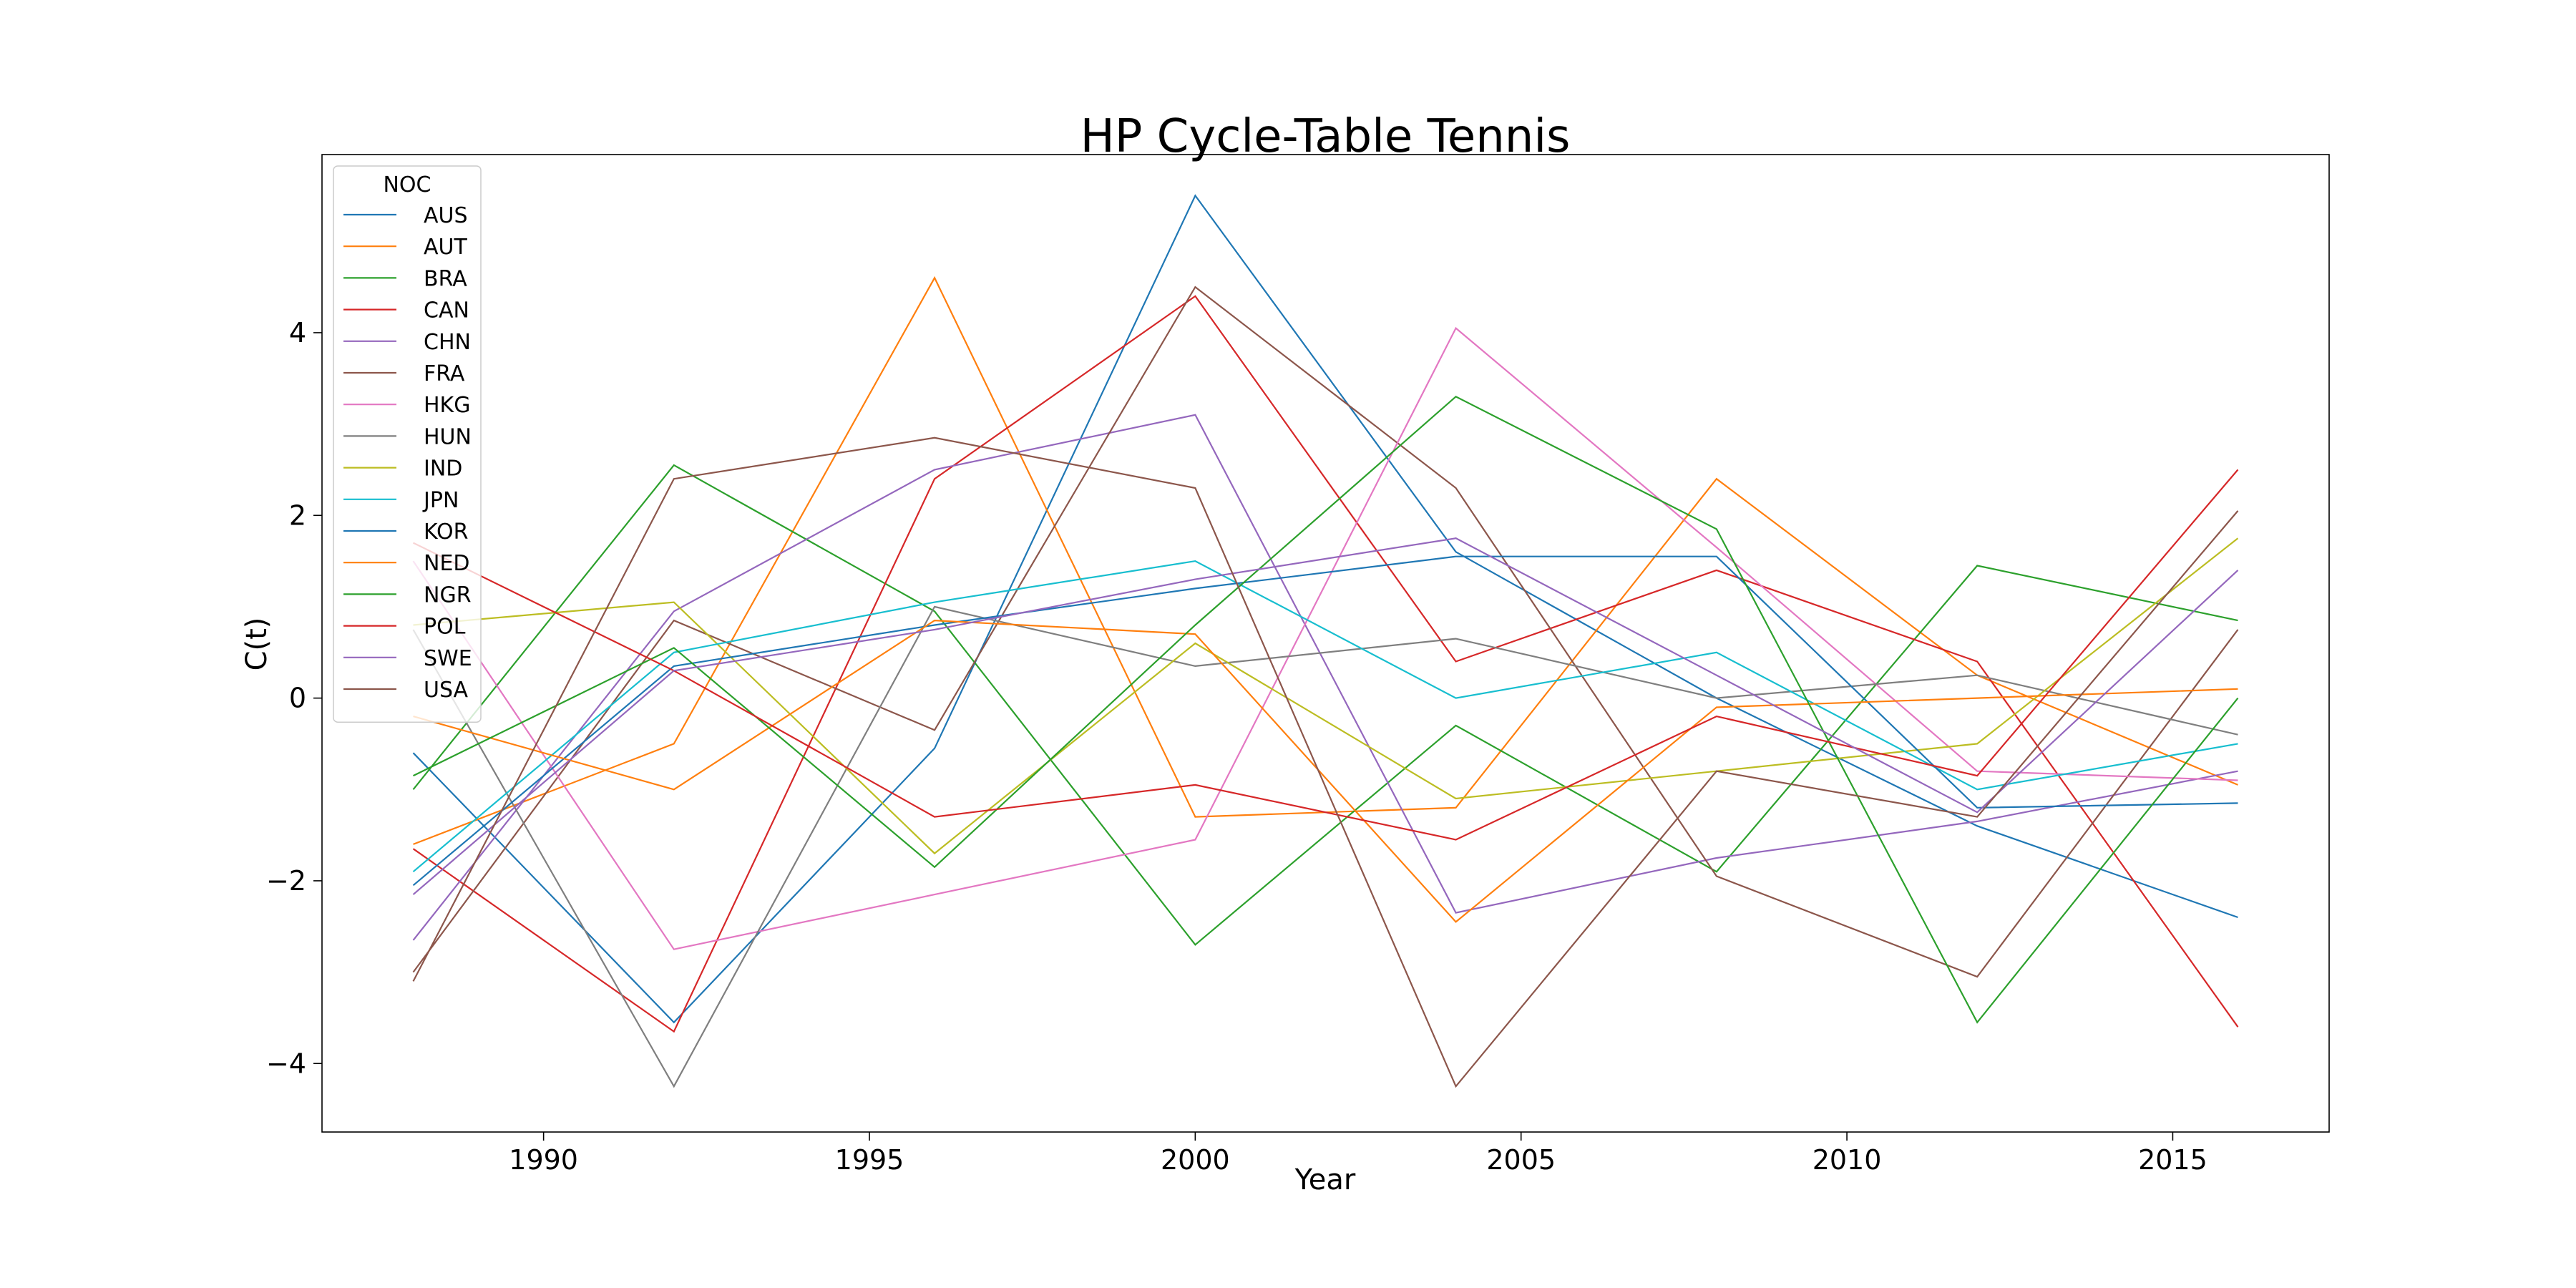 Image resolution: width=2576 pixels, height=1288 pixels. I want to click on legend-box, so click(407, 444).